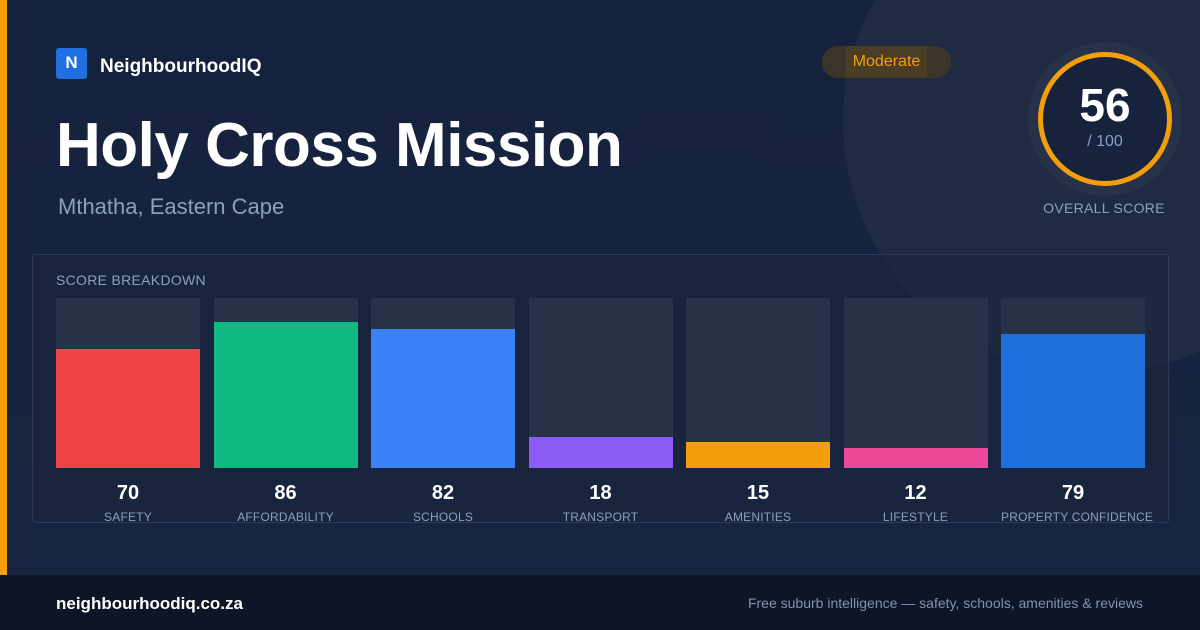 This screenshot has height=630, width=1200. Describe the element at coordinates (1105, 105) in the screenshot. I see `overall-score-value: 56` at that location.